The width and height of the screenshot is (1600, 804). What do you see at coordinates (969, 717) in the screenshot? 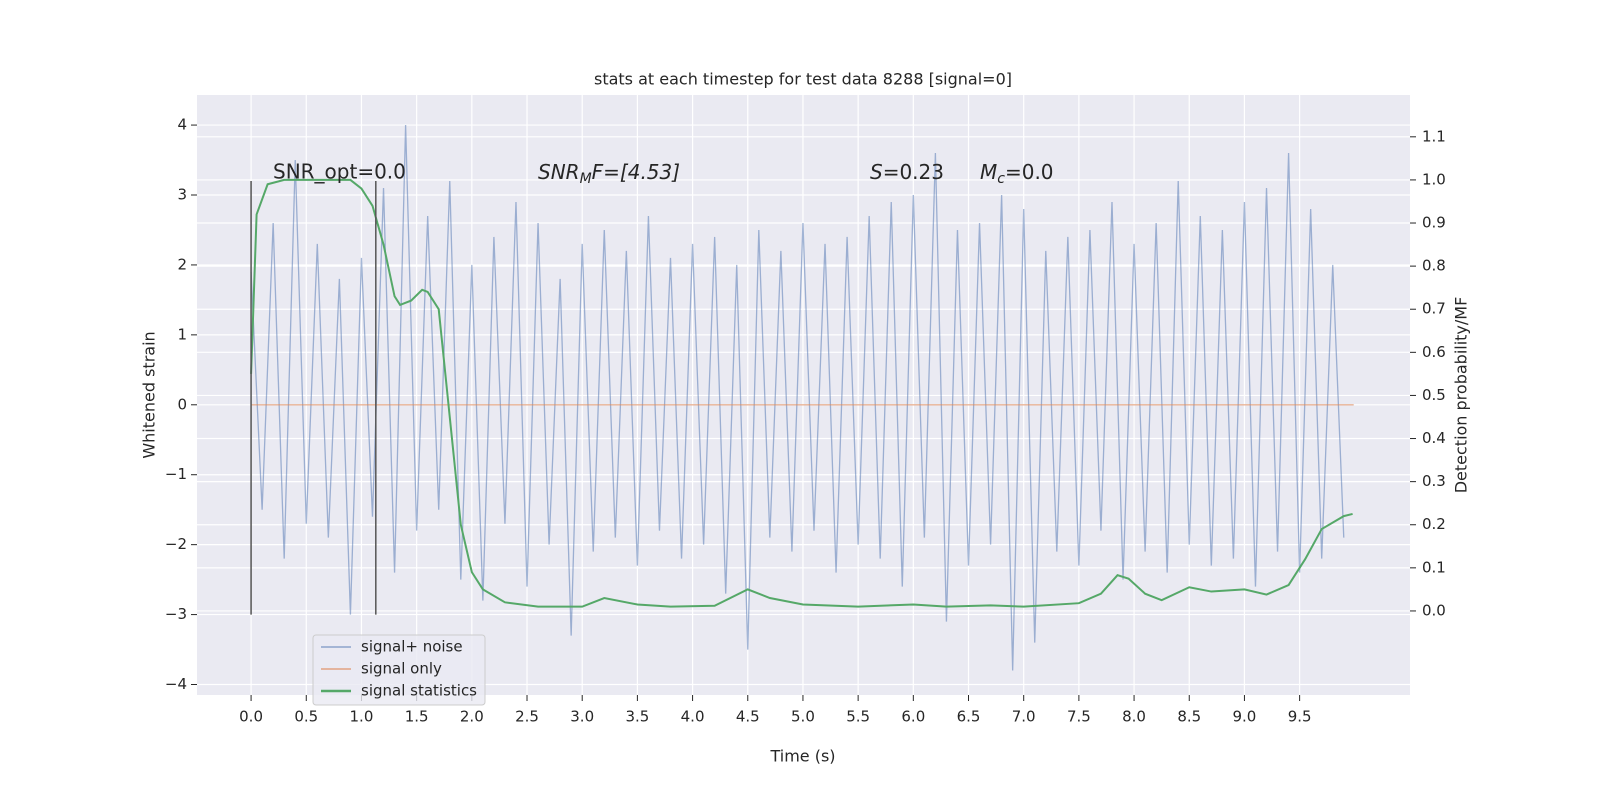
I see `x-tick-label: 6.5` at bounding box center [969, 717].